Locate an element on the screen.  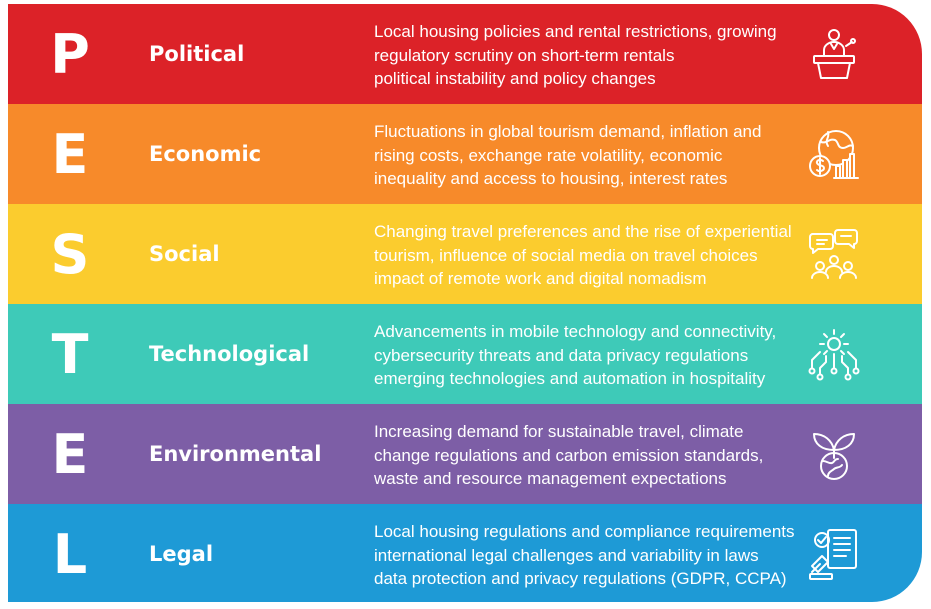
row-title: Legal is located at coordinates (181, 554).